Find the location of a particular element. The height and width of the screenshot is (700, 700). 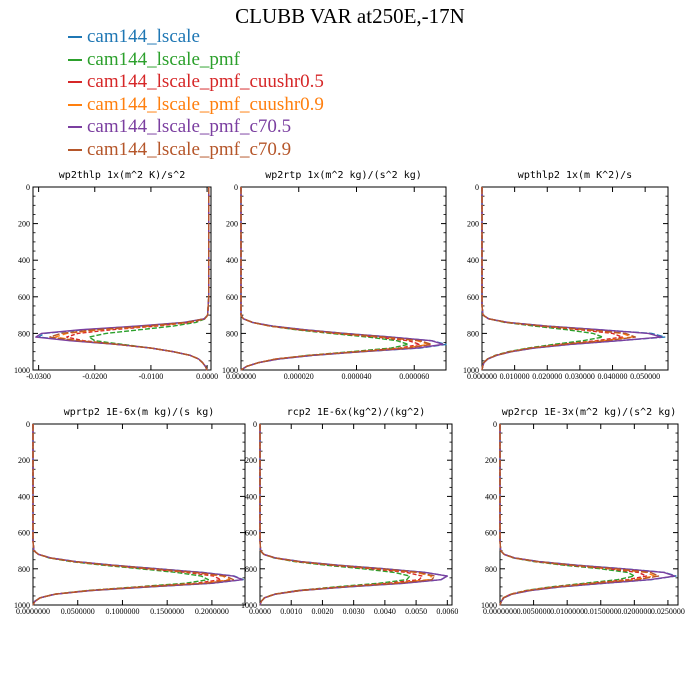

panel-title: wp2rcp 1E-3x(m^2 kg)/(s^2 kg) is located at coordinates (589, 412).